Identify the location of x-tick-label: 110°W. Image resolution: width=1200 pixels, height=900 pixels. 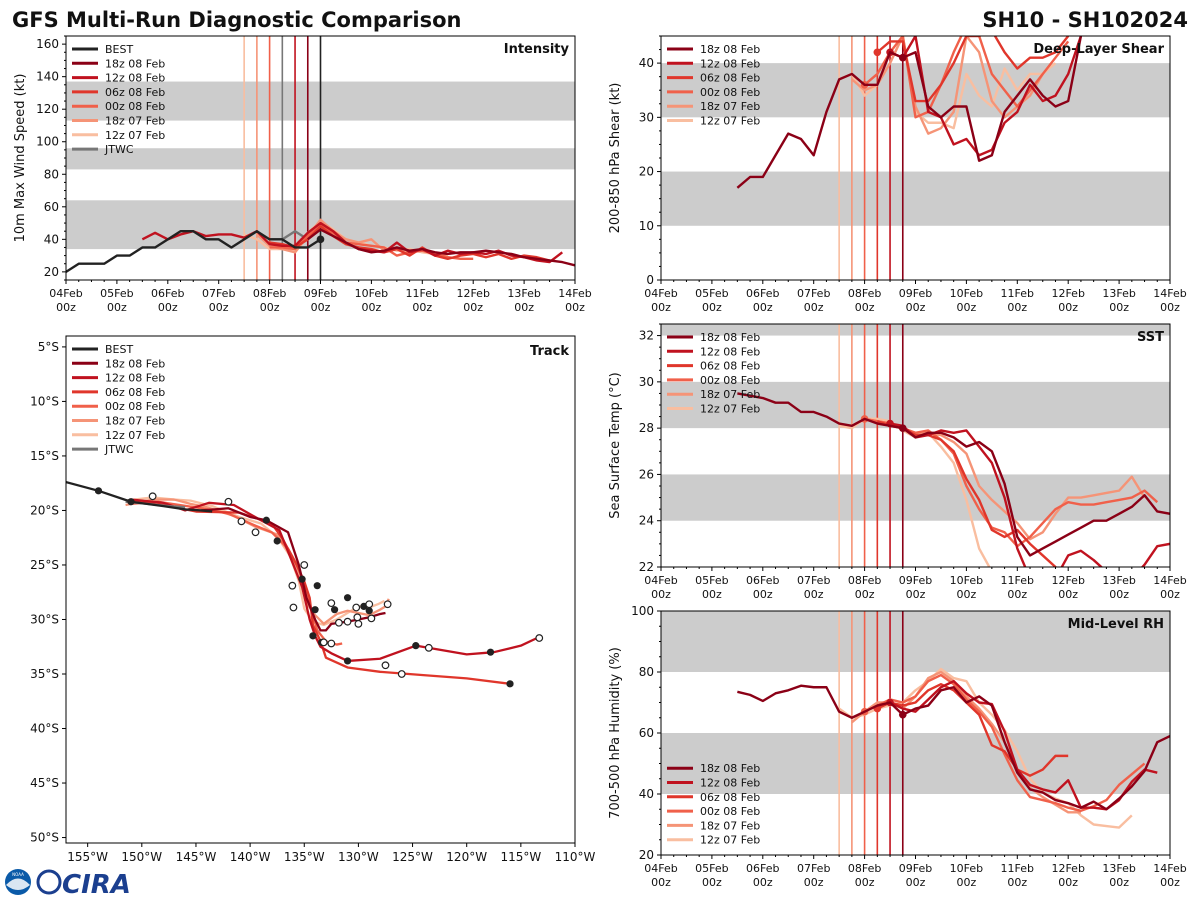
(575, 857).